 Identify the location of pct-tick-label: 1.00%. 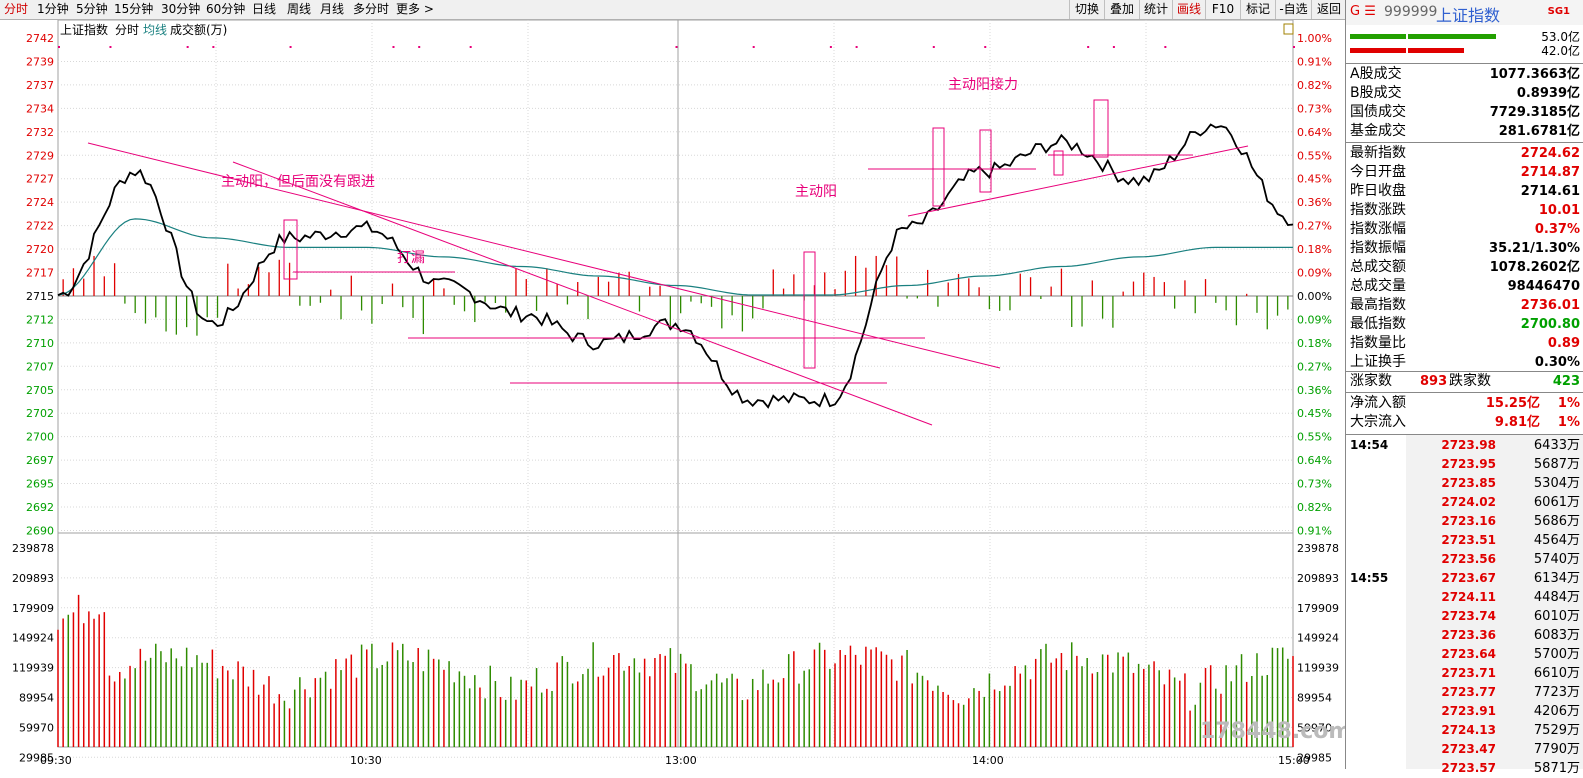
(1314, 38).